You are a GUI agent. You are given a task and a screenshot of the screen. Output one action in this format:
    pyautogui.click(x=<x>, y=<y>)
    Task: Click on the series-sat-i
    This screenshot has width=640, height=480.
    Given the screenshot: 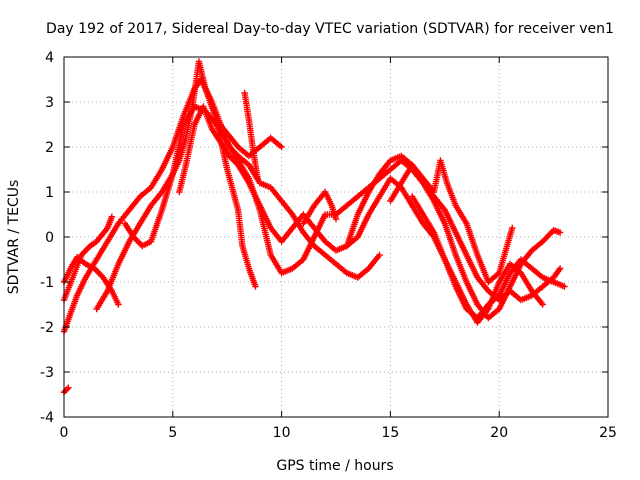 What is the action you would take?
    pyautogui.click(x=251, y=135)
    